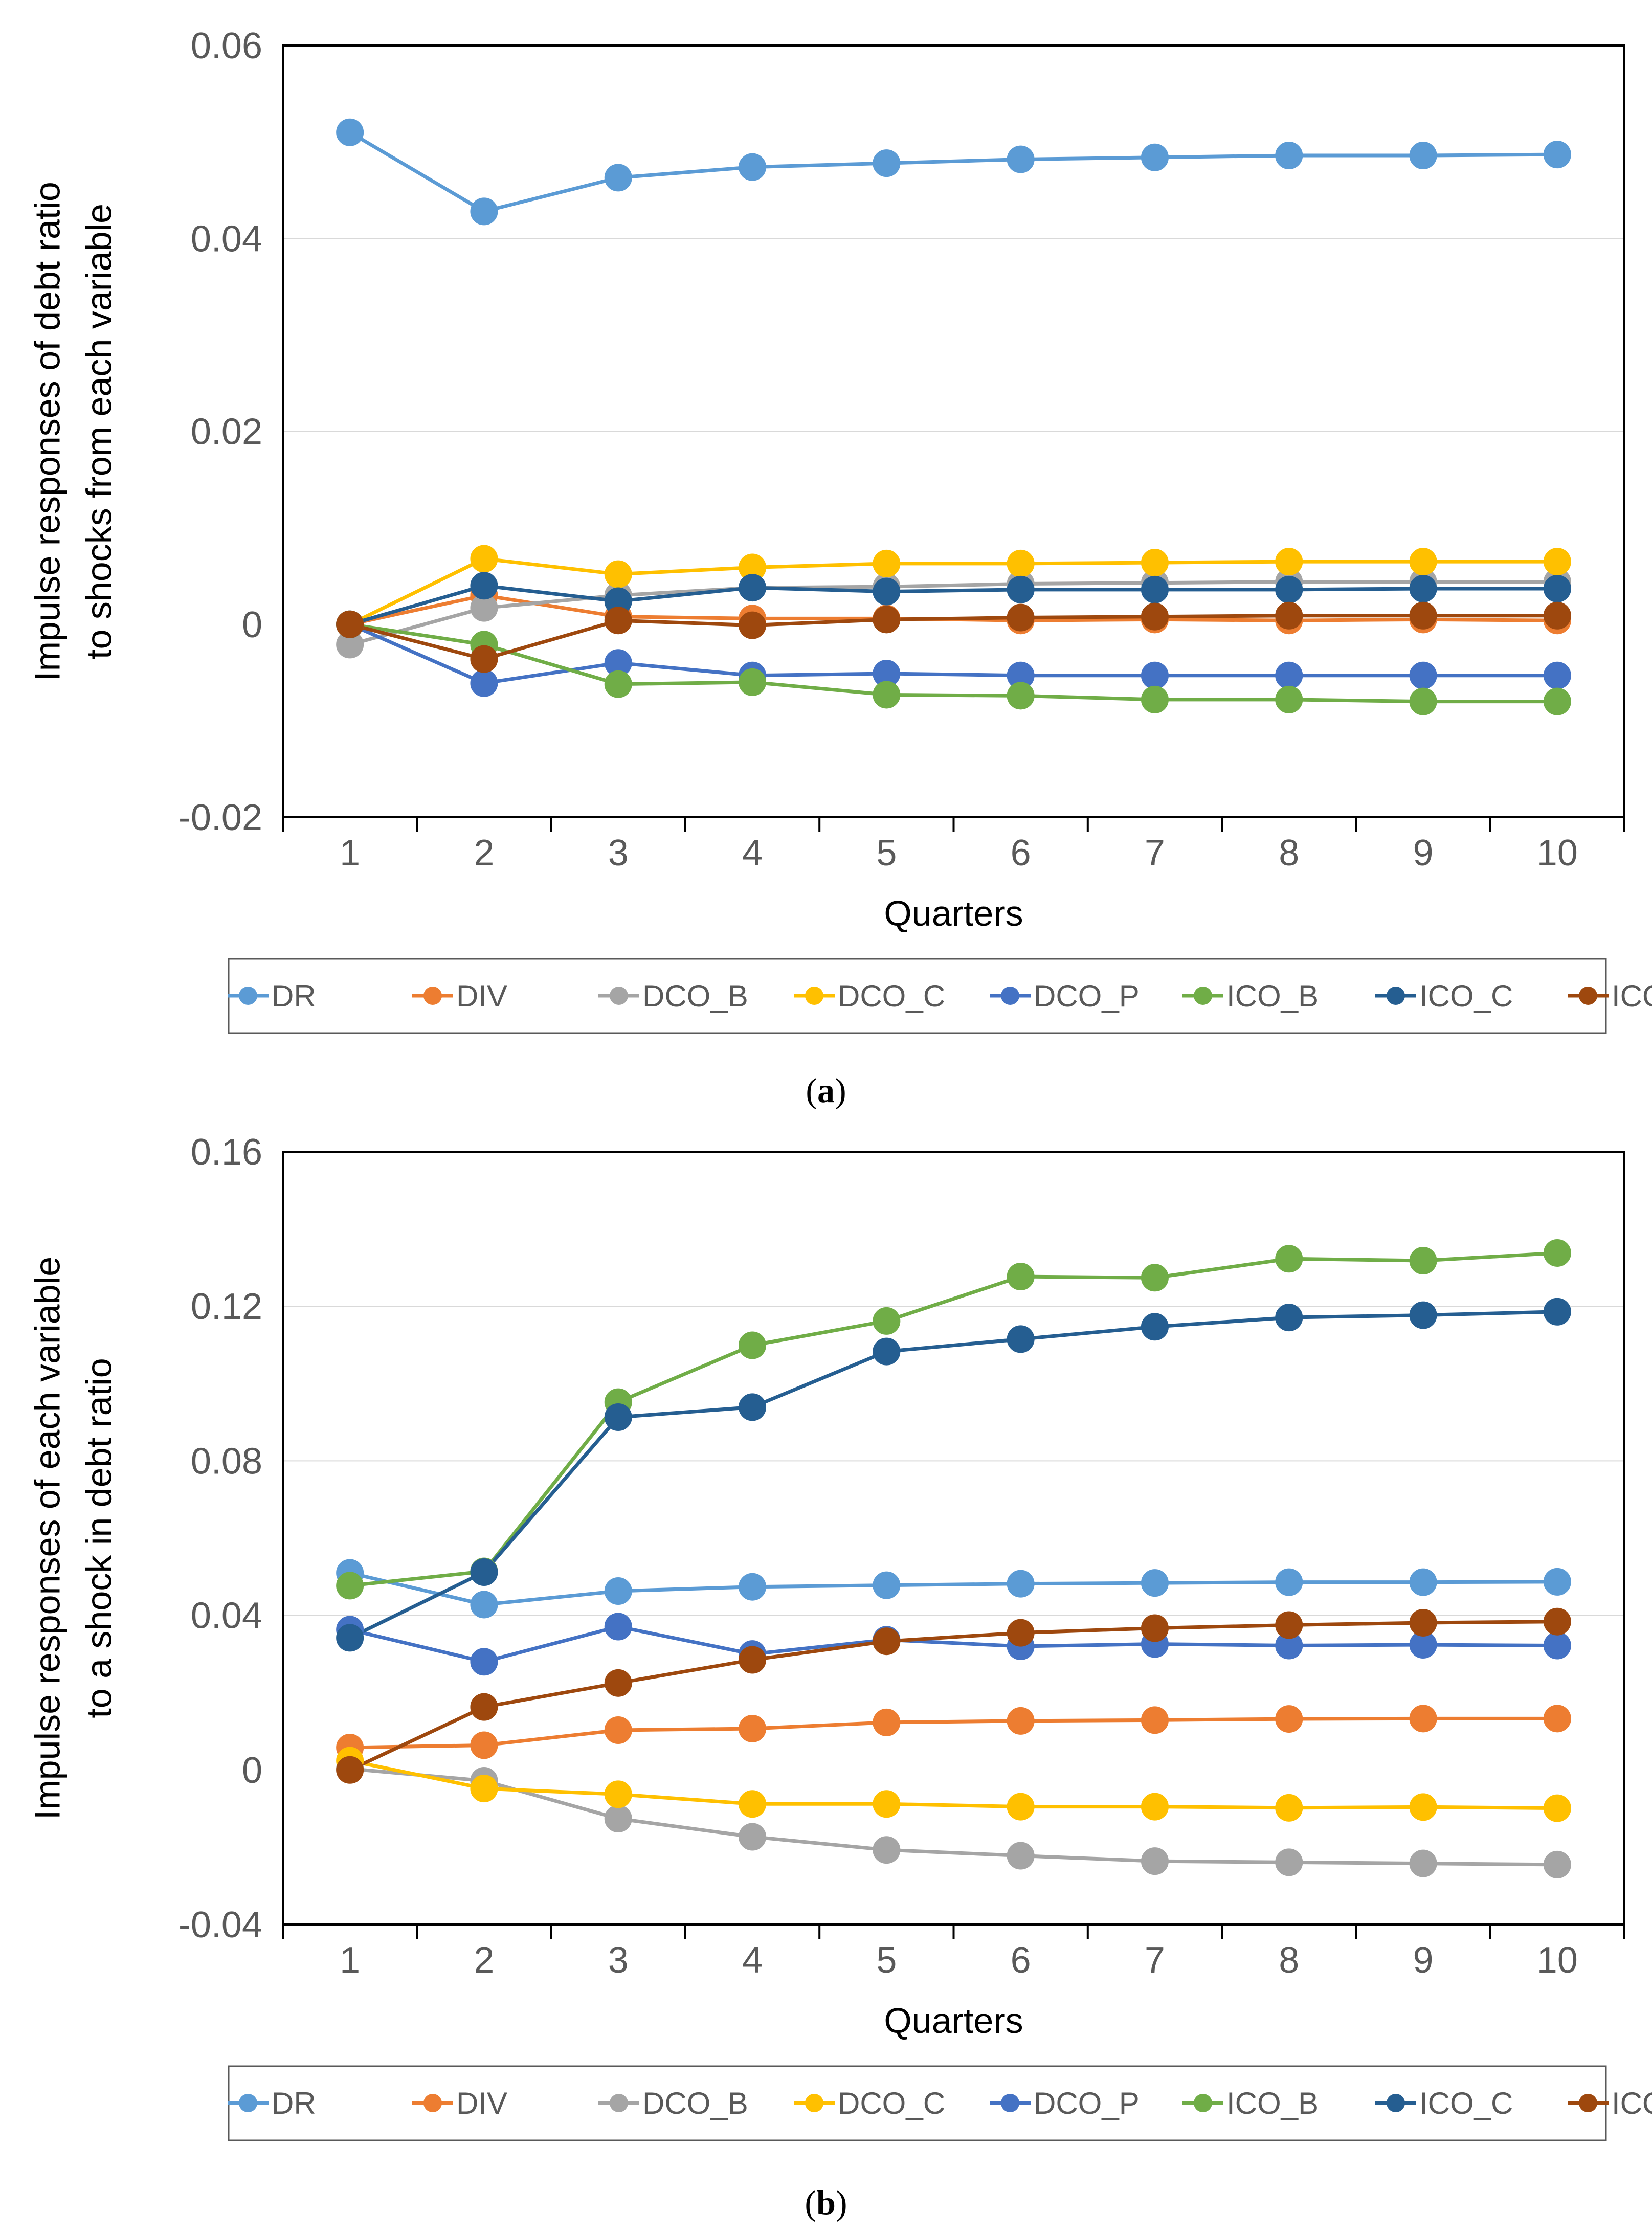 The image size is (1652, 2237). Describe the element at coordinates (481, 2103) in the screenshot. I see `legend-label: DIV` at that location.